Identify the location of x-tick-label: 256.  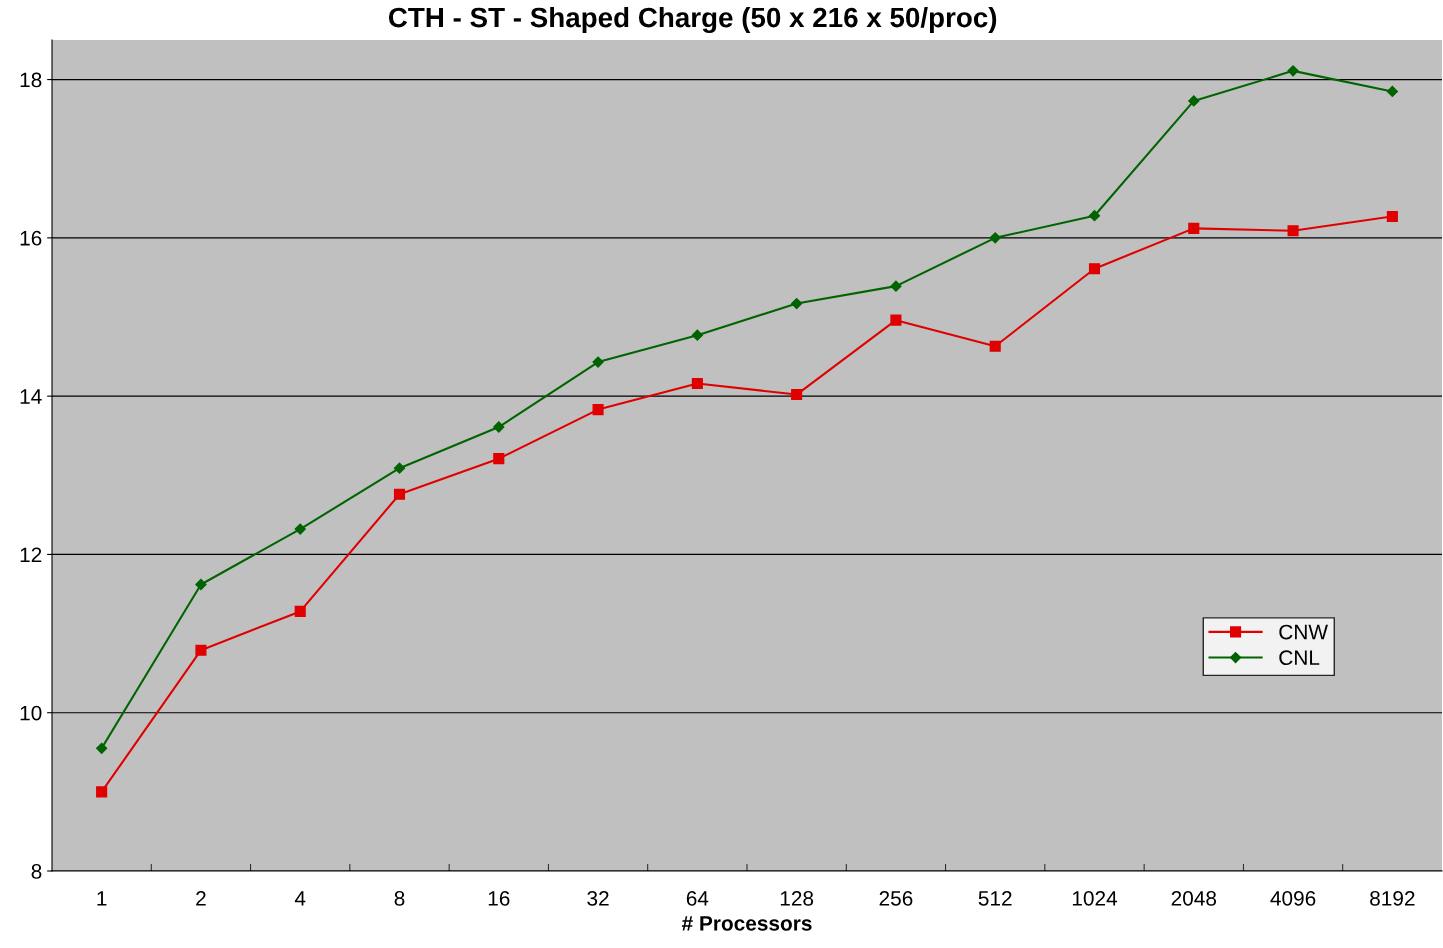
(896, 898).